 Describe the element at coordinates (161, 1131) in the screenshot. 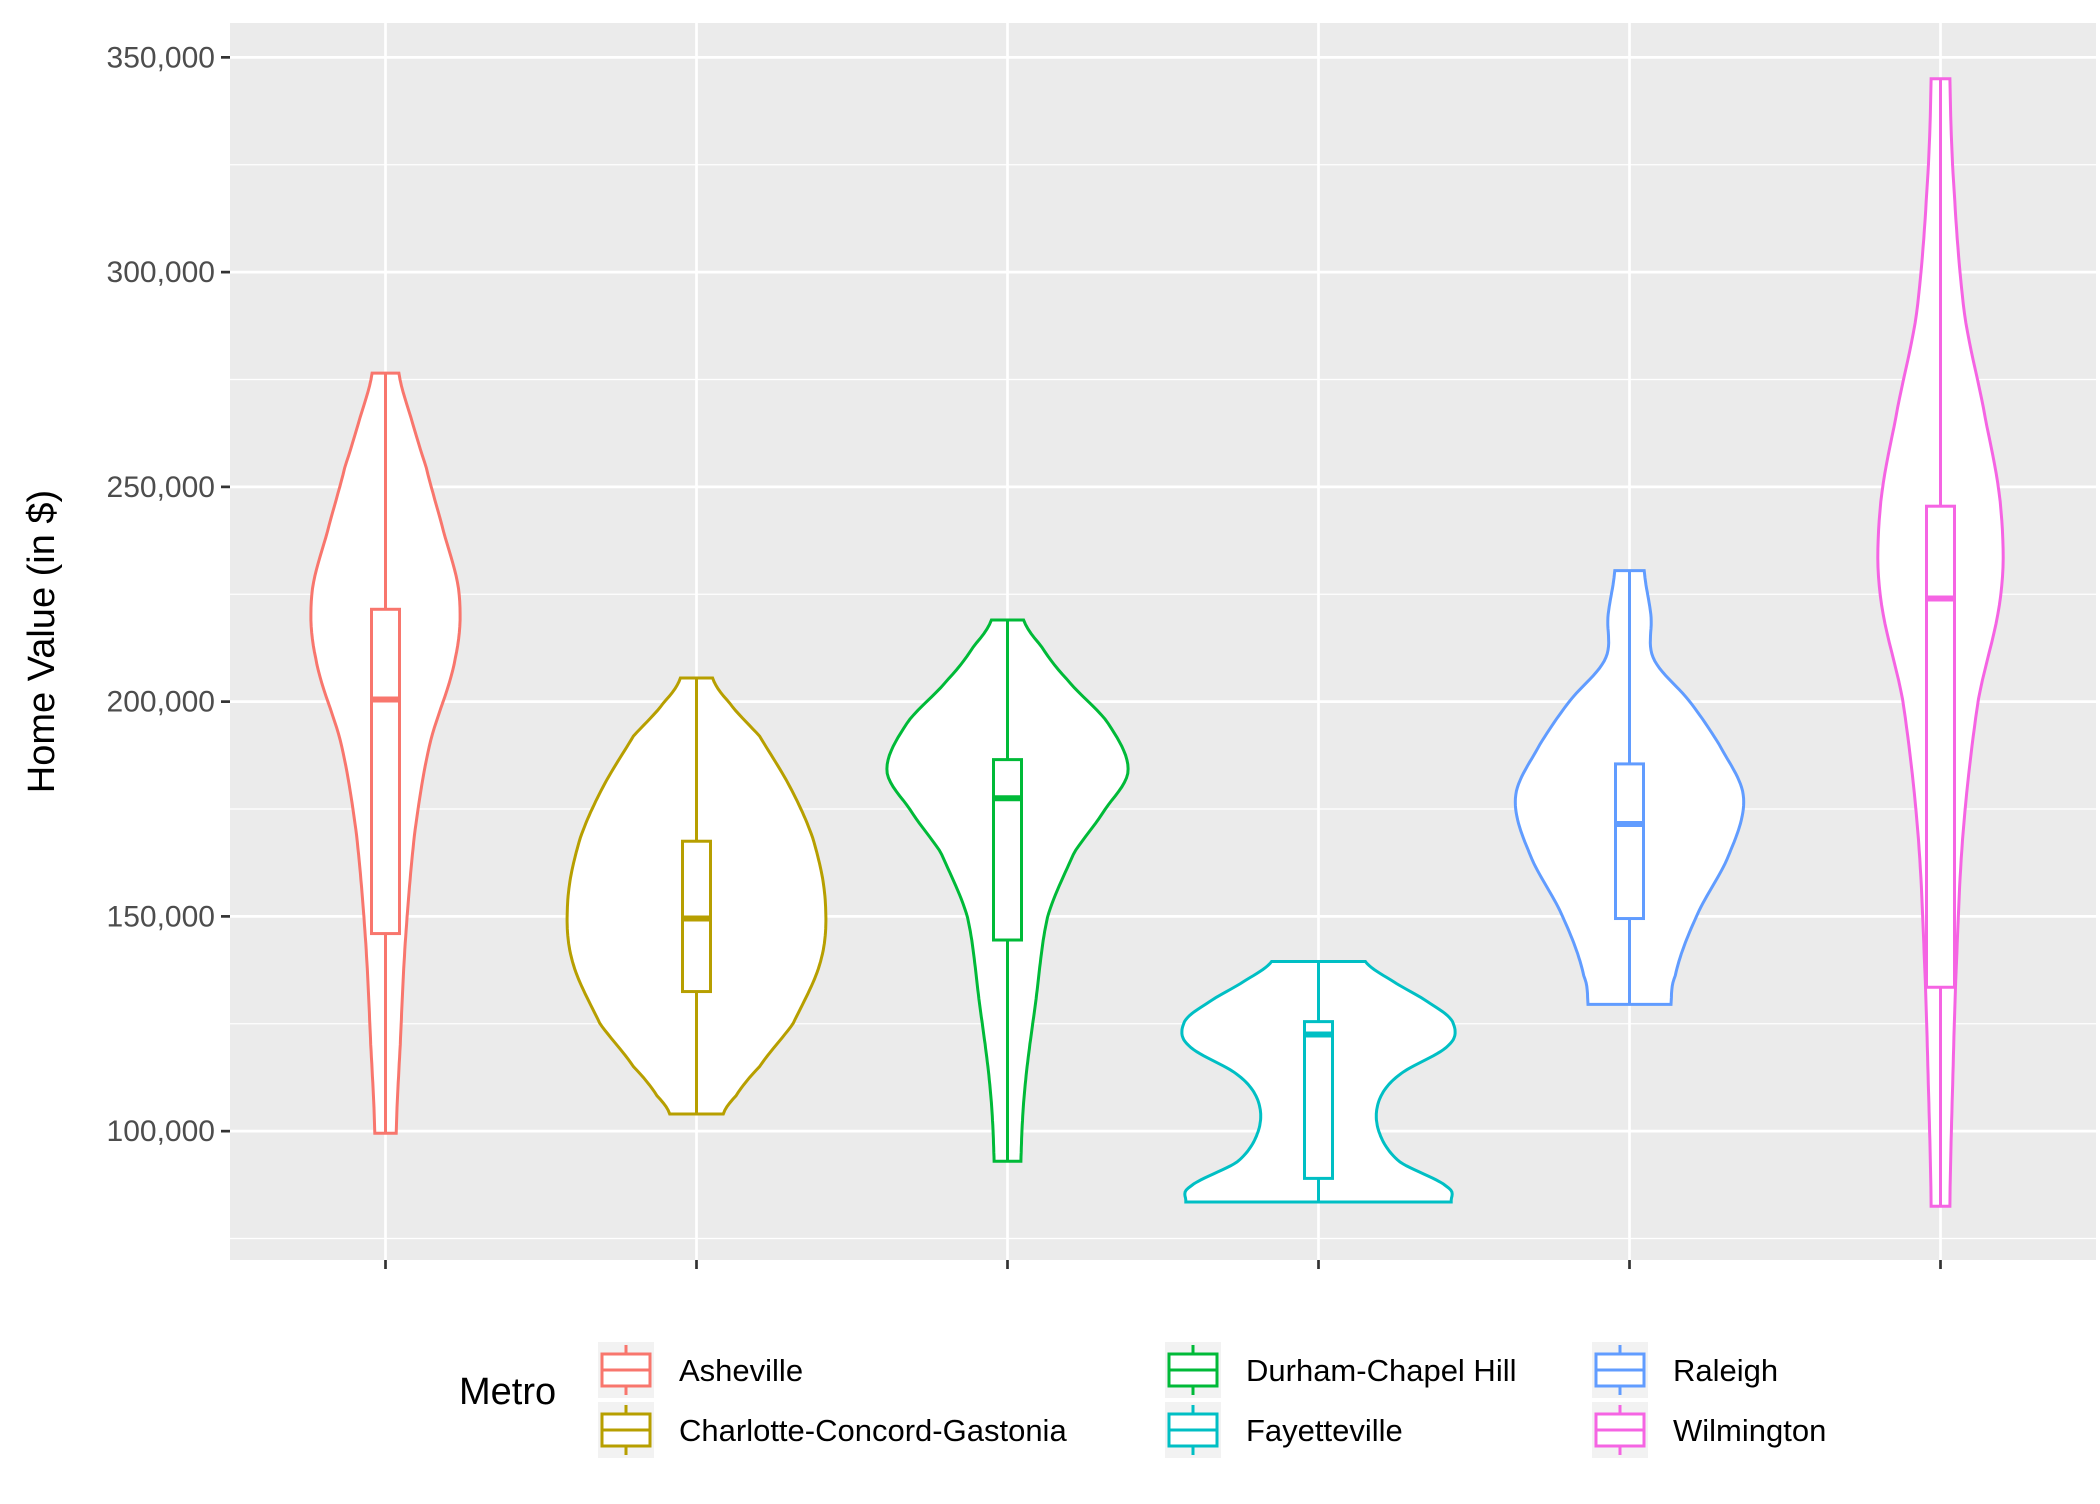

I see `y-tick-label: 100,000` at that location.